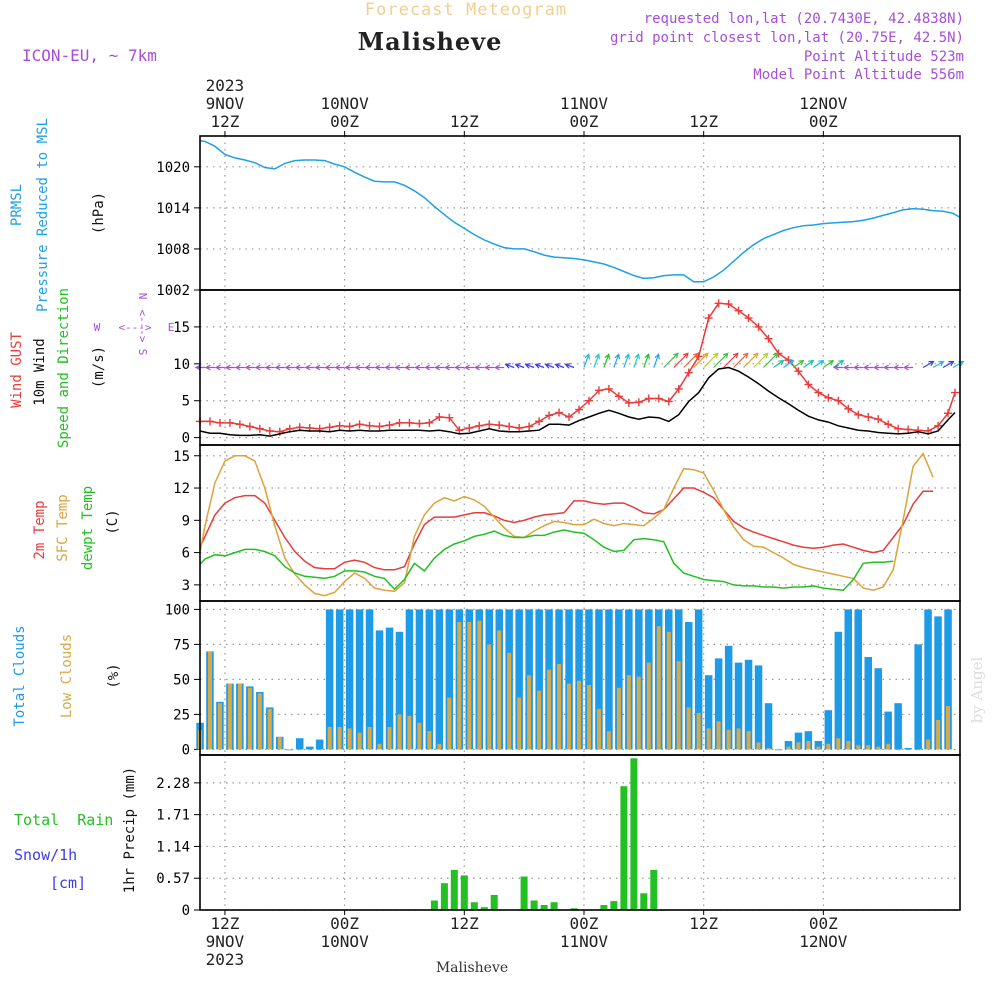 The image size is (1000, 1000). I want to click on temperature-ytick-label-2: 9, so click(186, 521).